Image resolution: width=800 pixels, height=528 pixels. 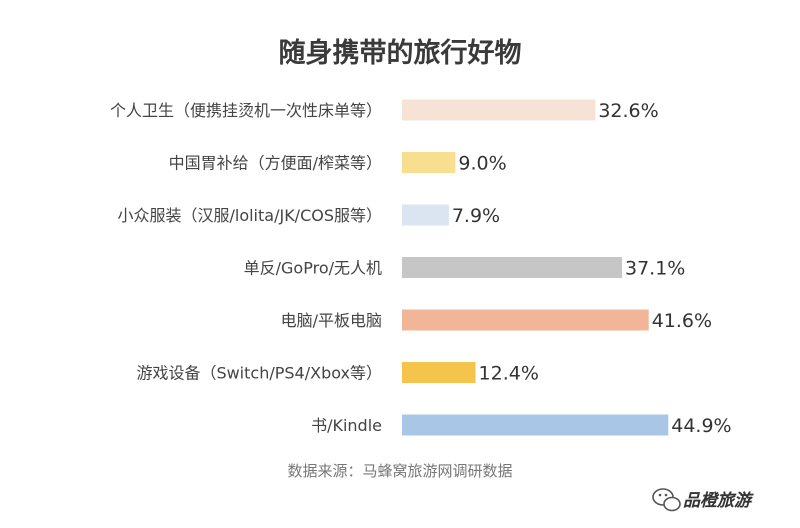 What do you see at coordinates (313, 268) in the screenshot?
I see `category-label: 单反/GoPro/无人机` at bounding box center [313, 268].